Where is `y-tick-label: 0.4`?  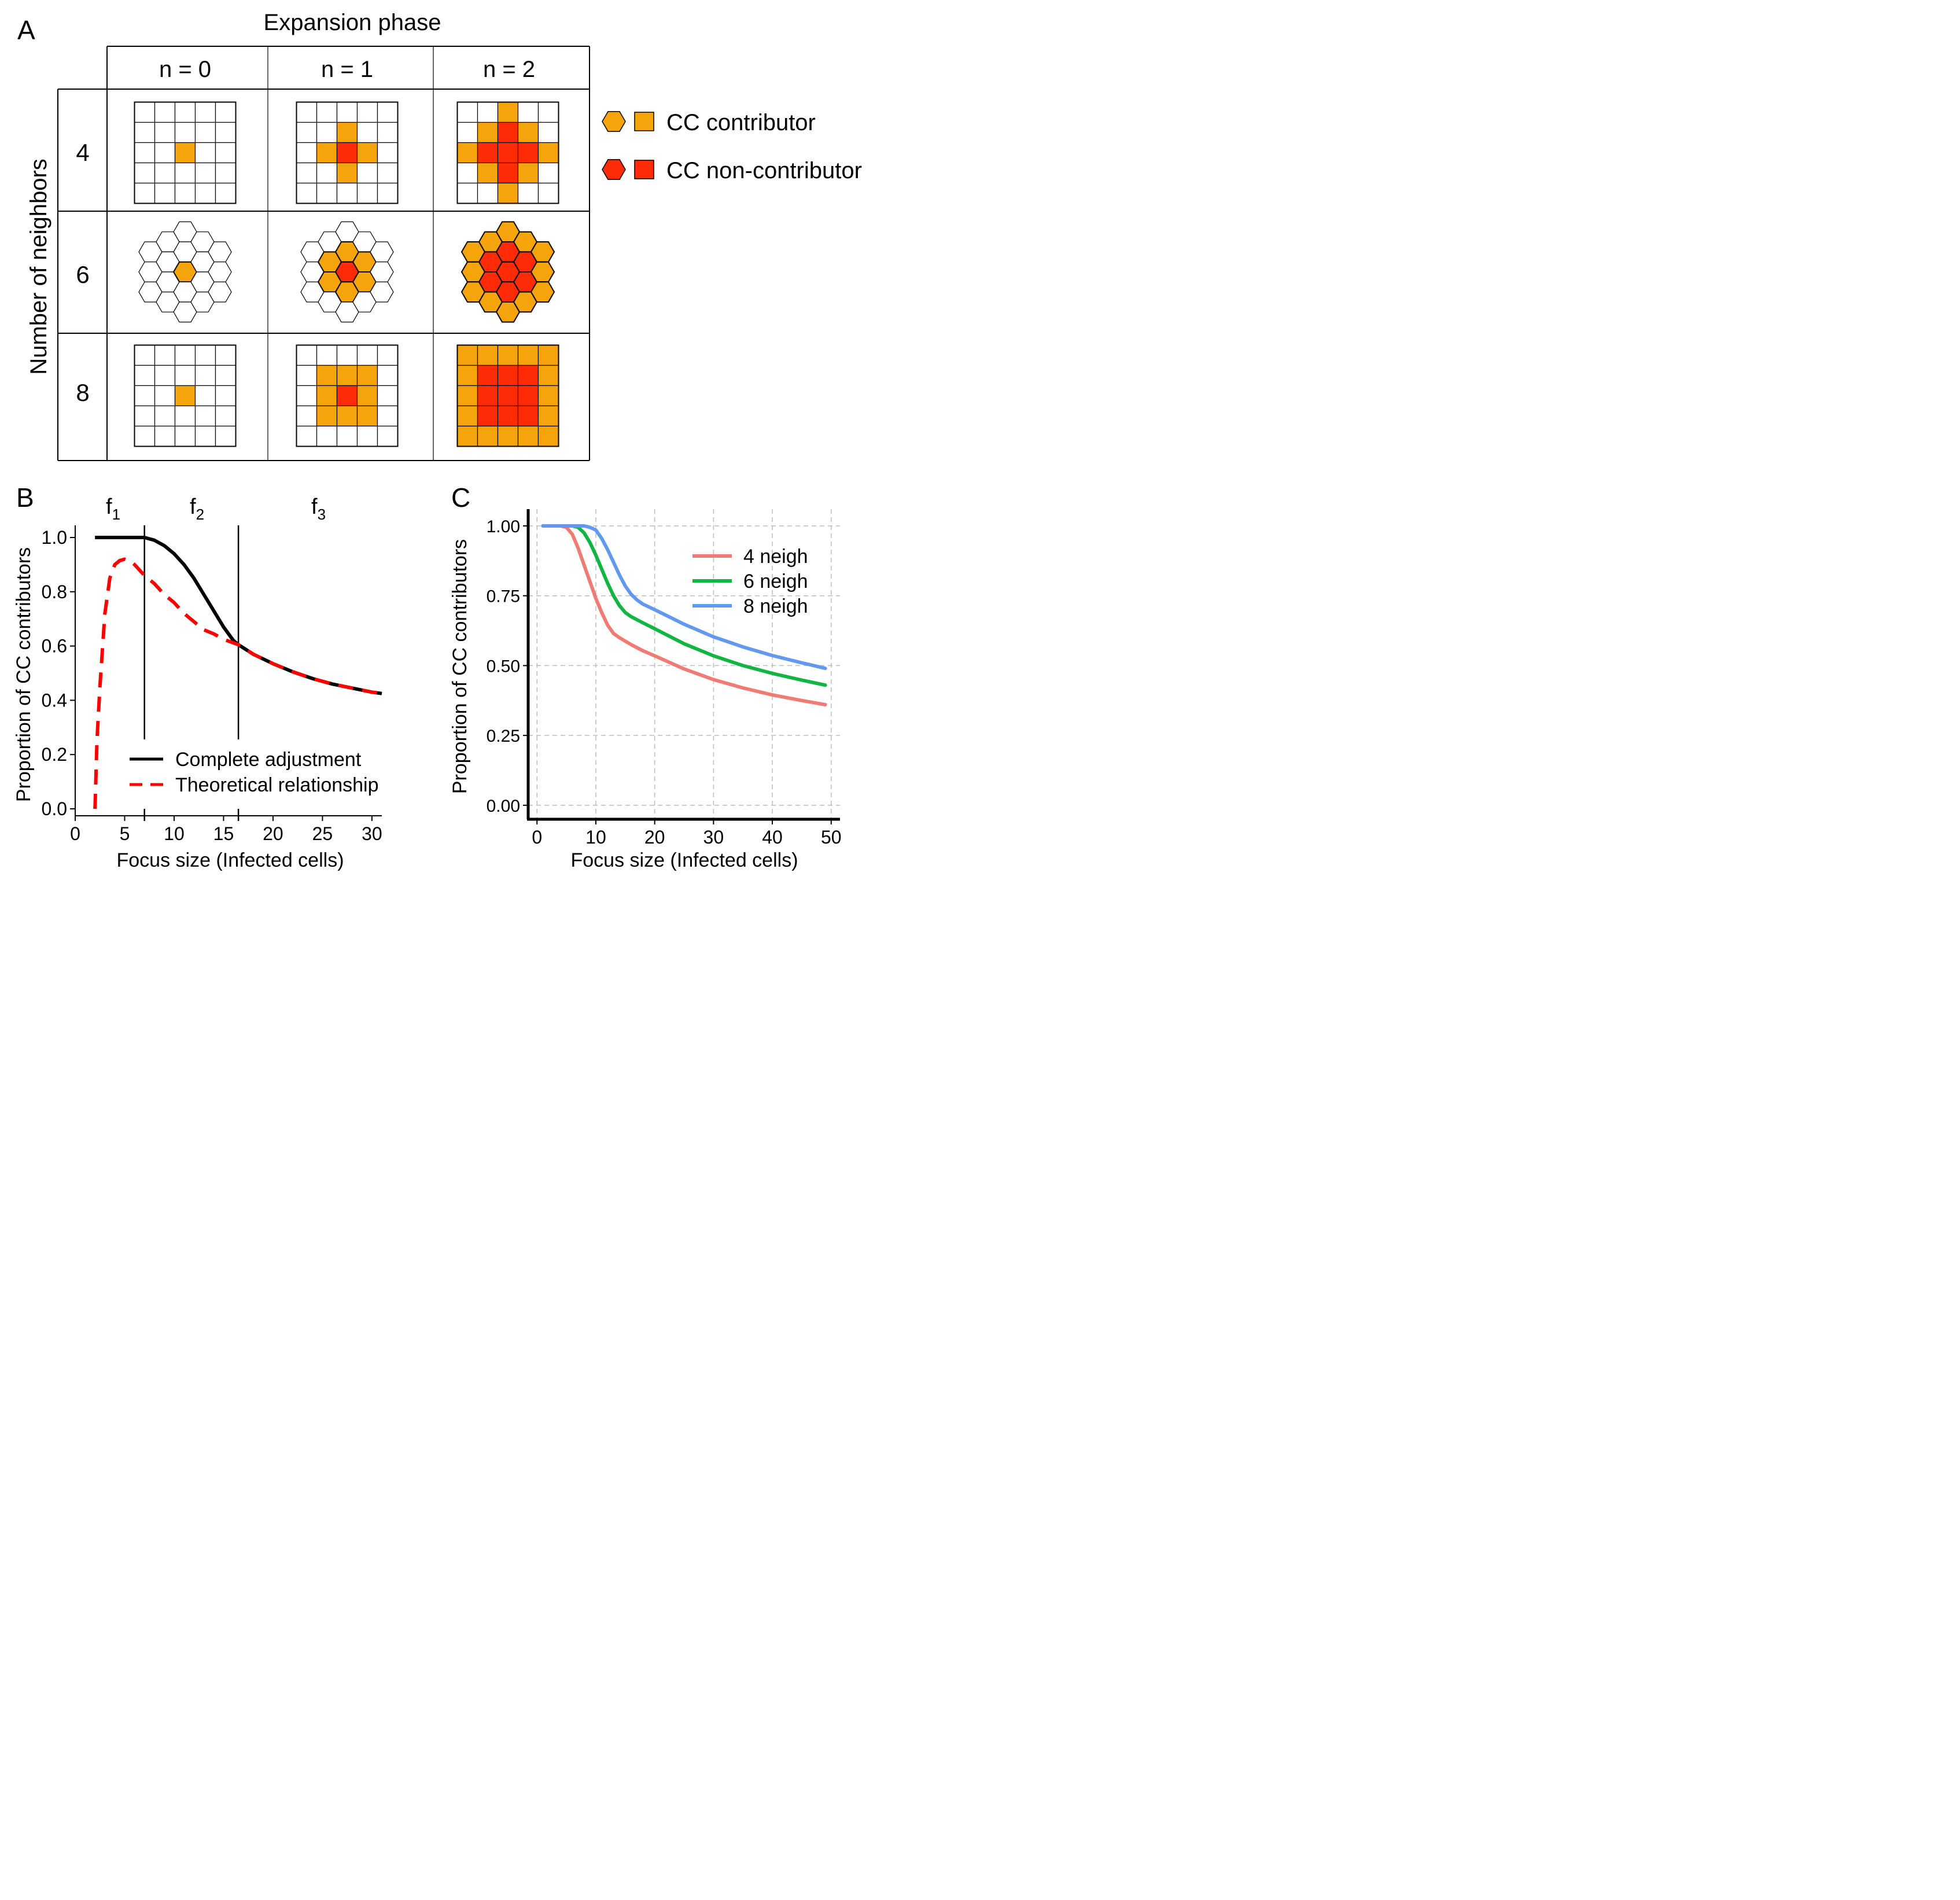 y-tick-label: 0.4 is located at coordinates (54, 700).